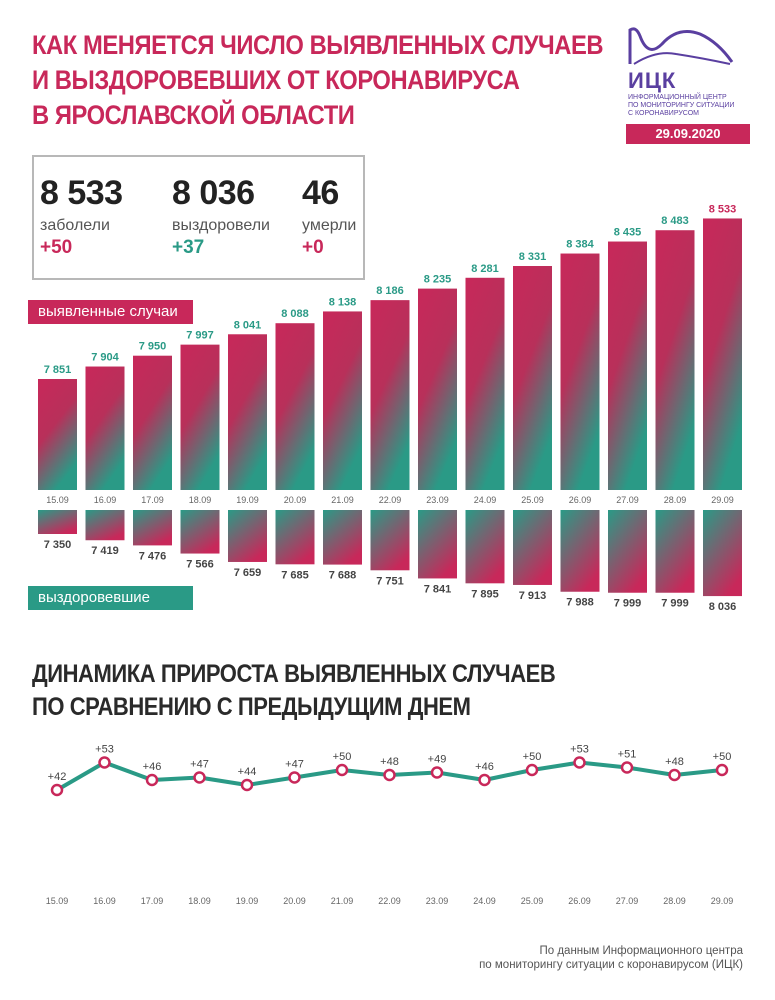 This screenshot has height=1000, width=775. Describe the element at coordinates (105, 358) in the screenshot. I see `case-value-label: 7 904` at that location.